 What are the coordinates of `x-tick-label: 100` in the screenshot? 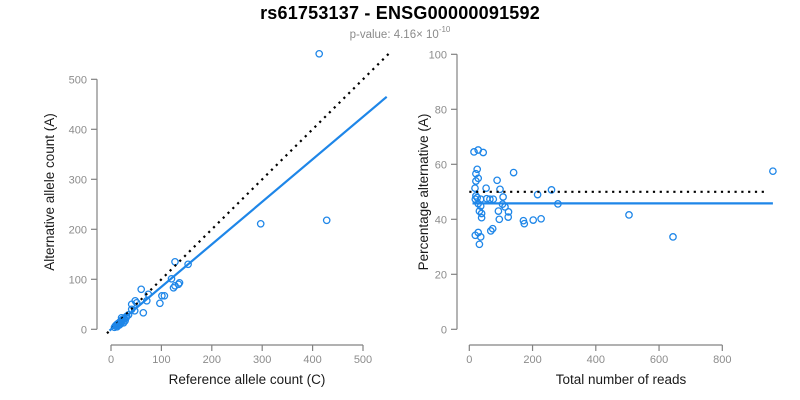 It's located at (161, 360).